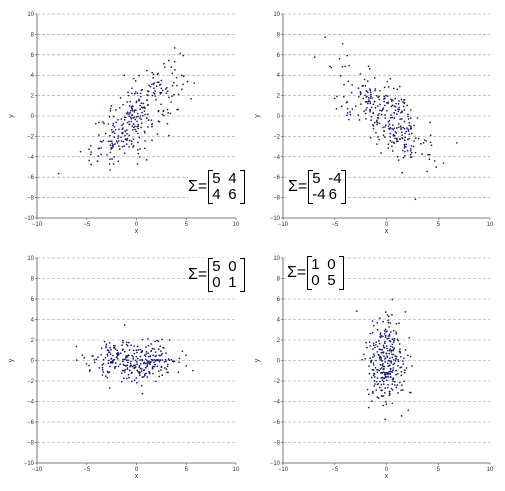 The width and height of the screenshot is (505, 491). I want to click on x-axis-label: x, so click(387, 476).